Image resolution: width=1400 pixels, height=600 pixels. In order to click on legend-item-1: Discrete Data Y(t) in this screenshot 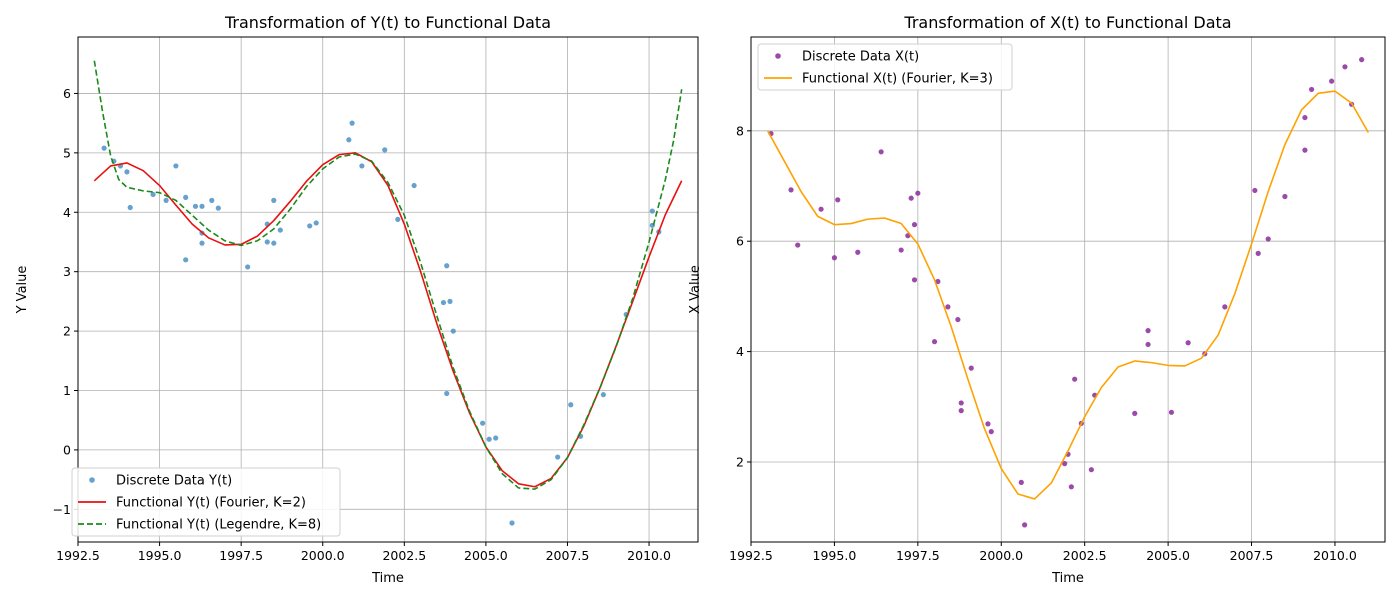, I will do `click(160, 481)`.